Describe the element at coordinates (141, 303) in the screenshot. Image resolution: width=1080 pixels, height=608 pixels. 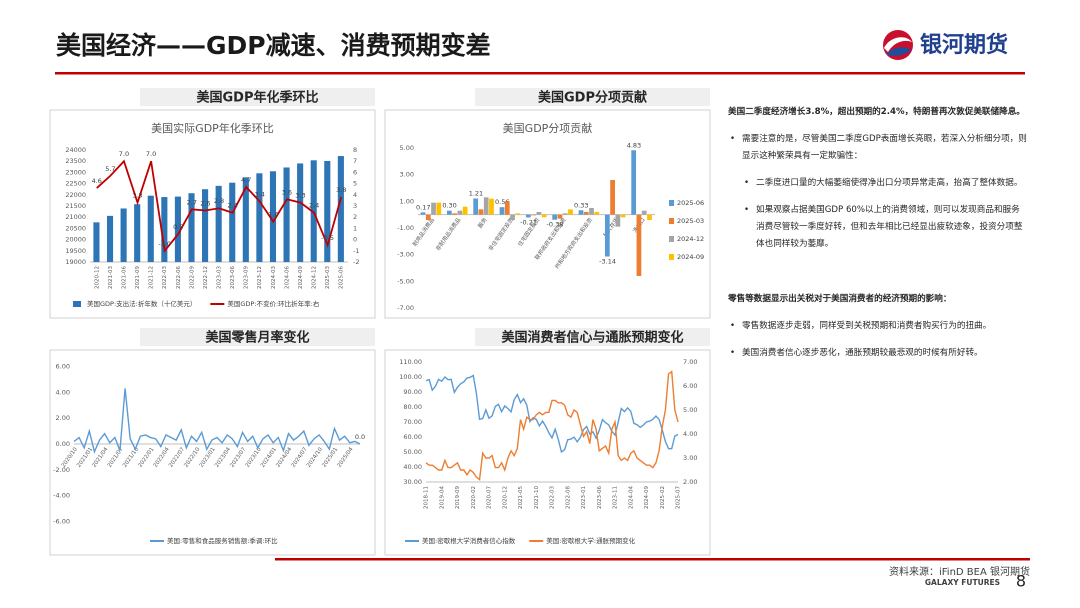
I see `legend-label: 美国GDP:支出法:折年数（十亿美元）` at that location.